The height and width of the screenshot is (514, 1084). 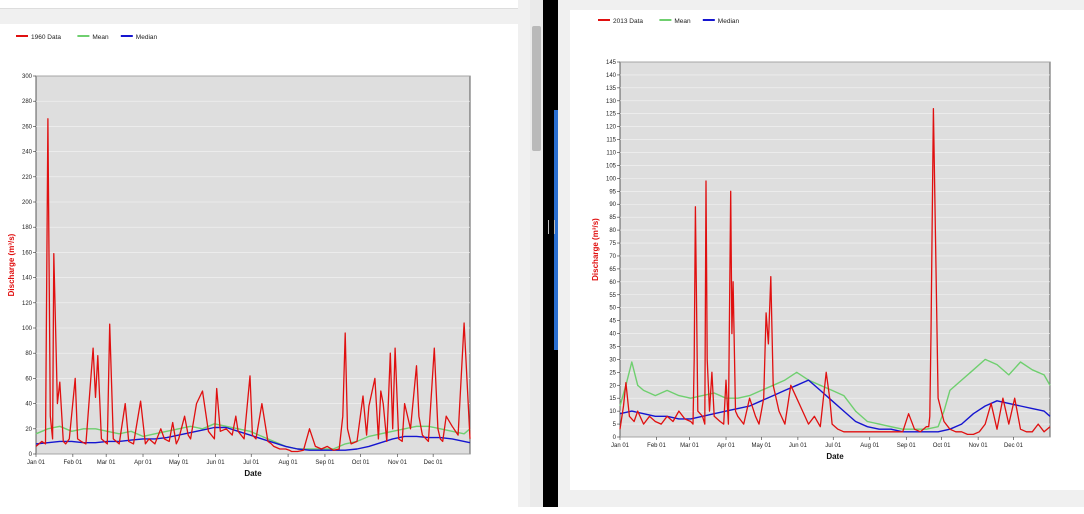 What do you see at coordinates (611, 154) in the screenshot?
I see `y-tick-label: 110` at bounding box center [611, 154].